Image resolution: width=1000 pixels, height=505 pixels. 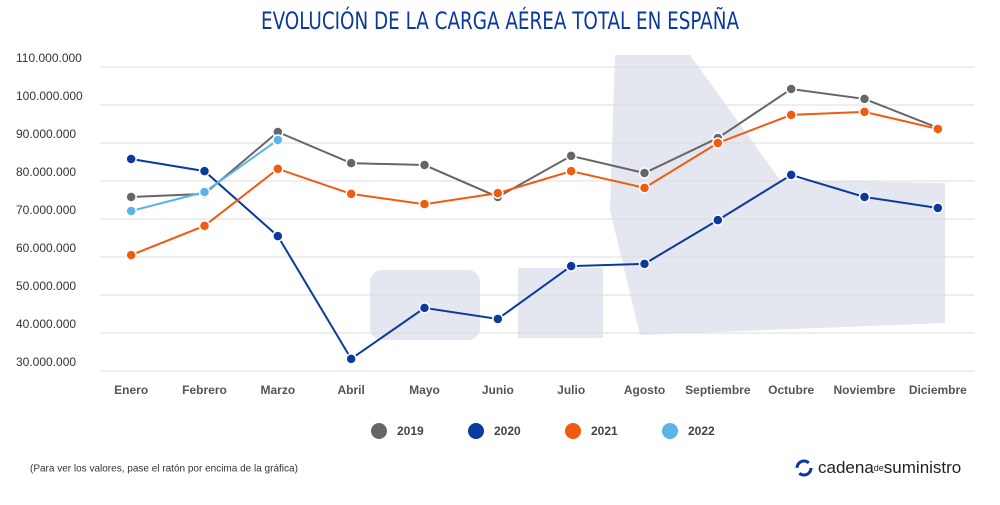 I want to click on legend-label: 2020, so click(x=507, y=431).